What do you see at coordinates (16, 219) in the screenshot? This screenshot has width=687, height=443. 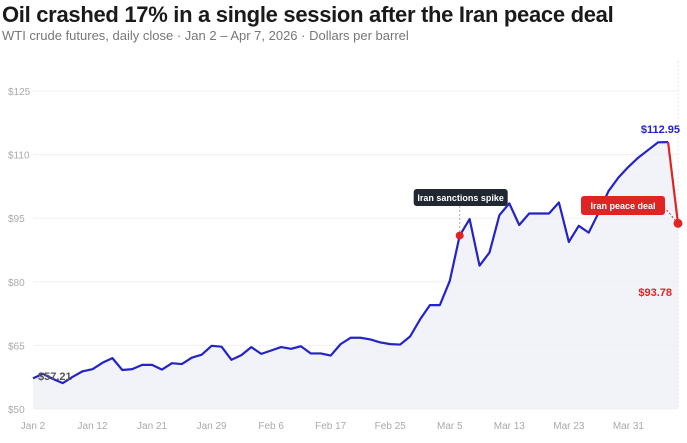 I see `y-tick-label: $95` at bounding box center [16, 219].